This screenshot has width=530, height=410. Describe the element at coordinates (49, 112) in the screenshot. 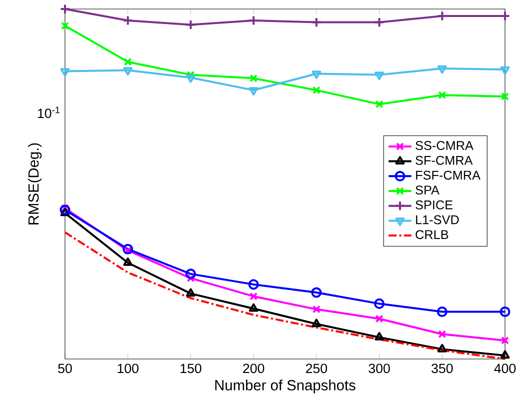

I see `text: 10$^{-1}$` at that location.